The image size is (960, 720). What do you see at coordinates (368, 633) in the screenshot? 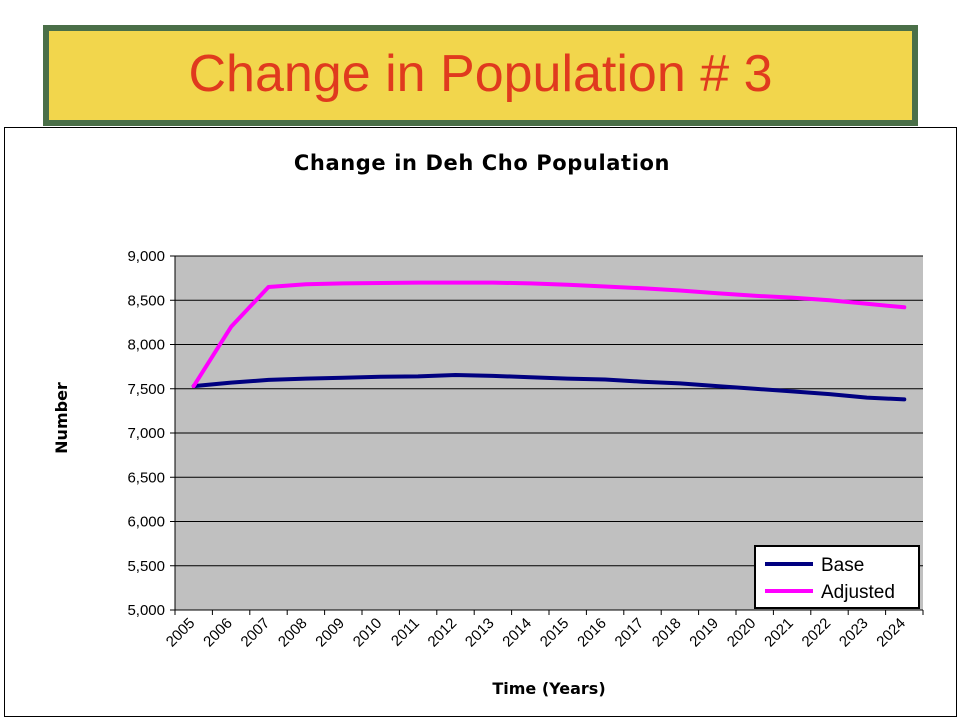
I see `x-tick-label: 2010` at bounding box center [368, 633].